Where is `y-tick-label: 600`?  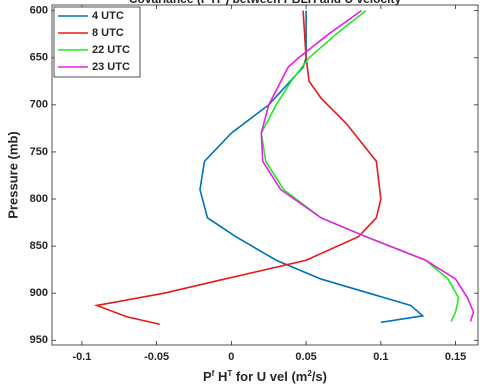
y-tick-label: 600 is located at coordinates (39, 11).